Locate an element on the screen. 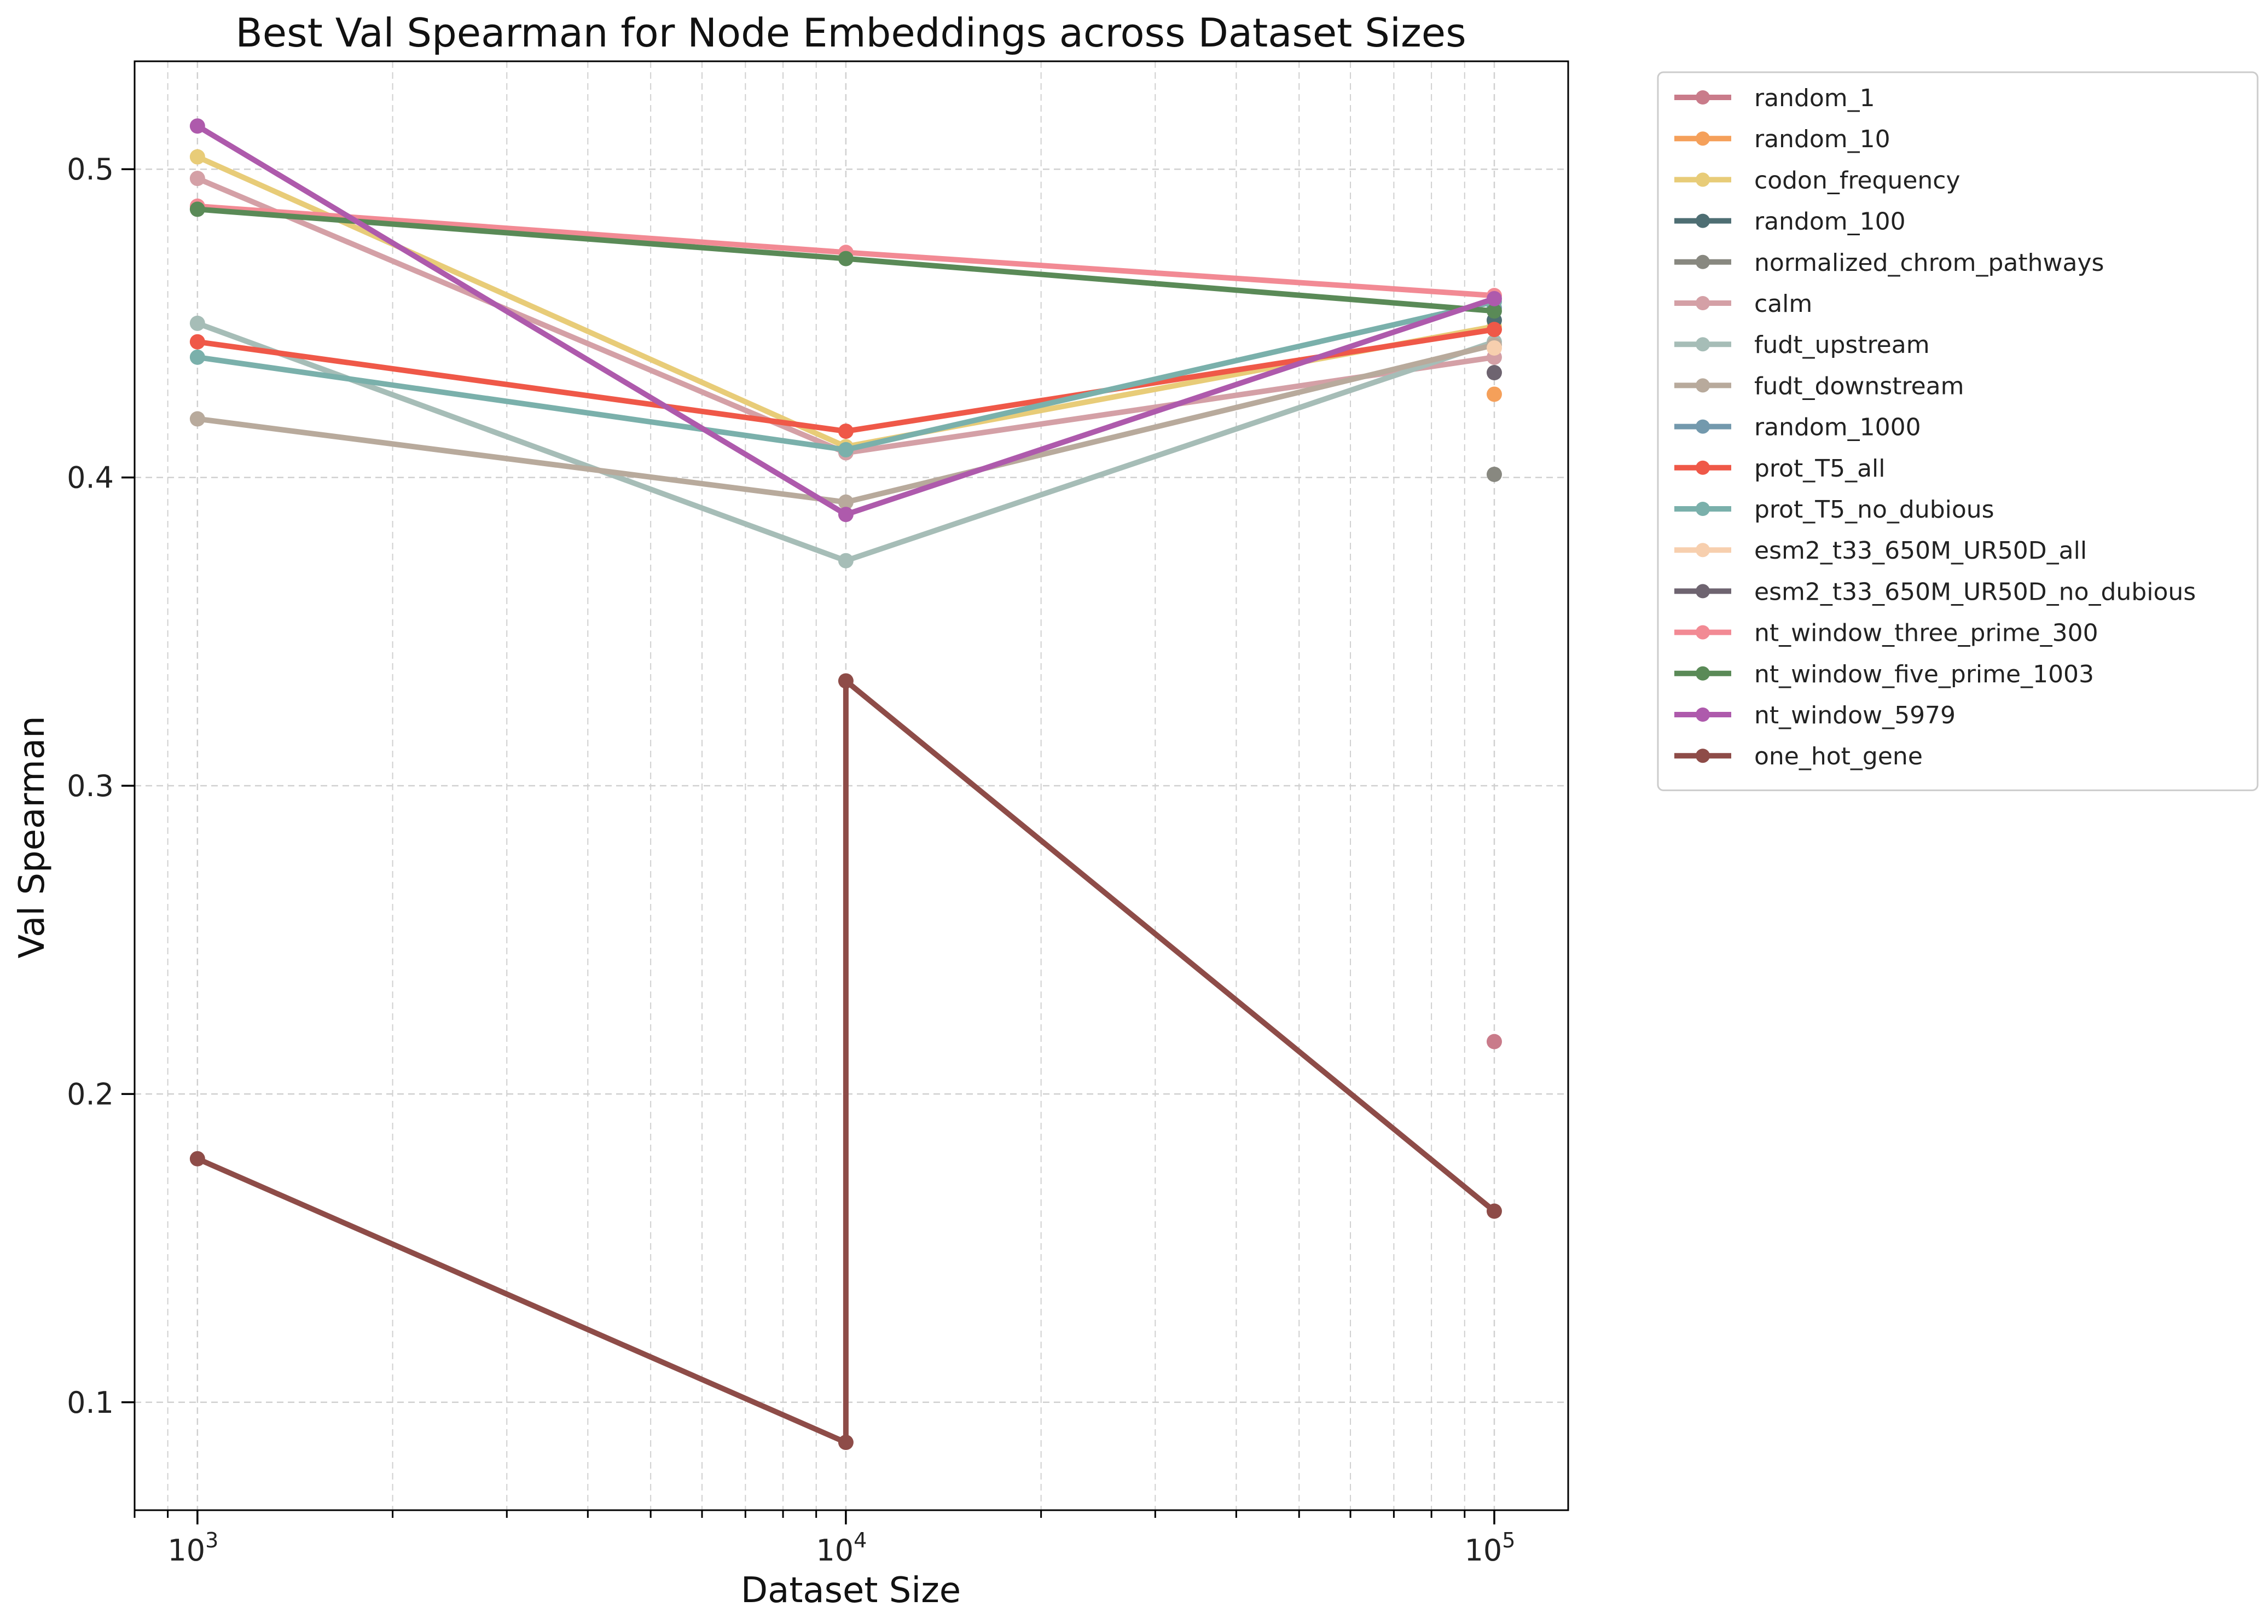 Image resolution: width=2268 pixels, height=1624 pixels. legend-label: codon_frequency is located at coordinates (1857, 180).